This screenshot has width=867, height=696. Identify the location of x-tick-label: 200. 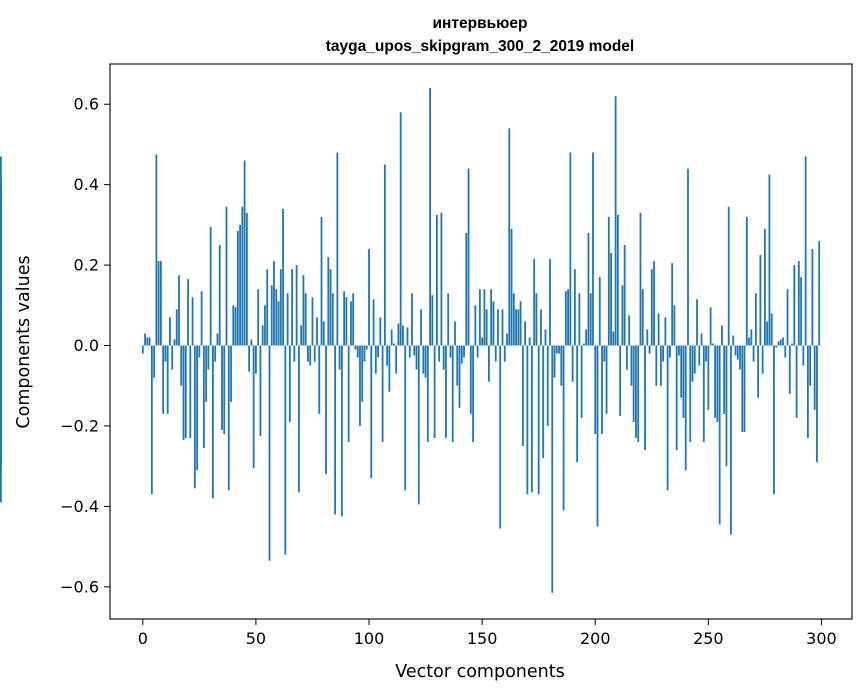
(595, 638).